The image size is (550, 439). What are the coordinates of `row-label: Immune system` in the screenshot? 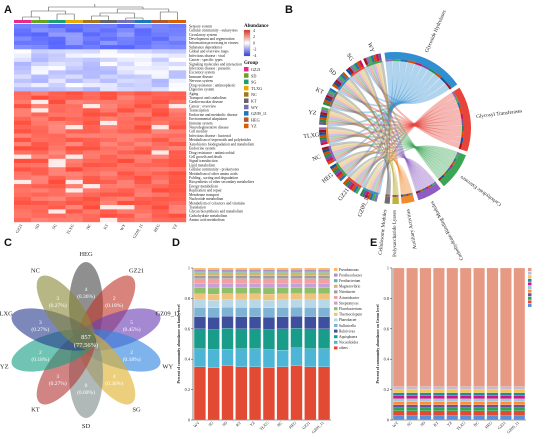 It's located at (201, 123).